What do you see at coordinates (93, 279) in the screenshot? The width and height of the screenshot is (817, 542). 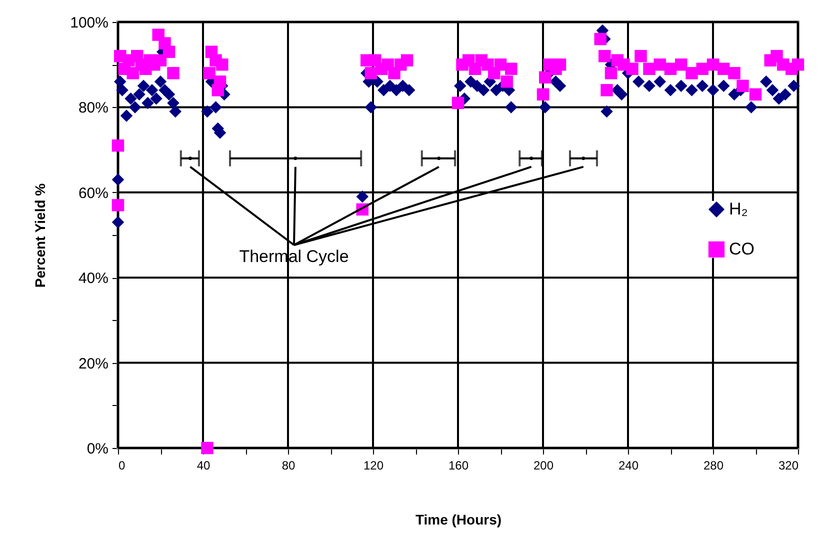 I see `y-tick-label: 40%` at bounding box center [93, 279].